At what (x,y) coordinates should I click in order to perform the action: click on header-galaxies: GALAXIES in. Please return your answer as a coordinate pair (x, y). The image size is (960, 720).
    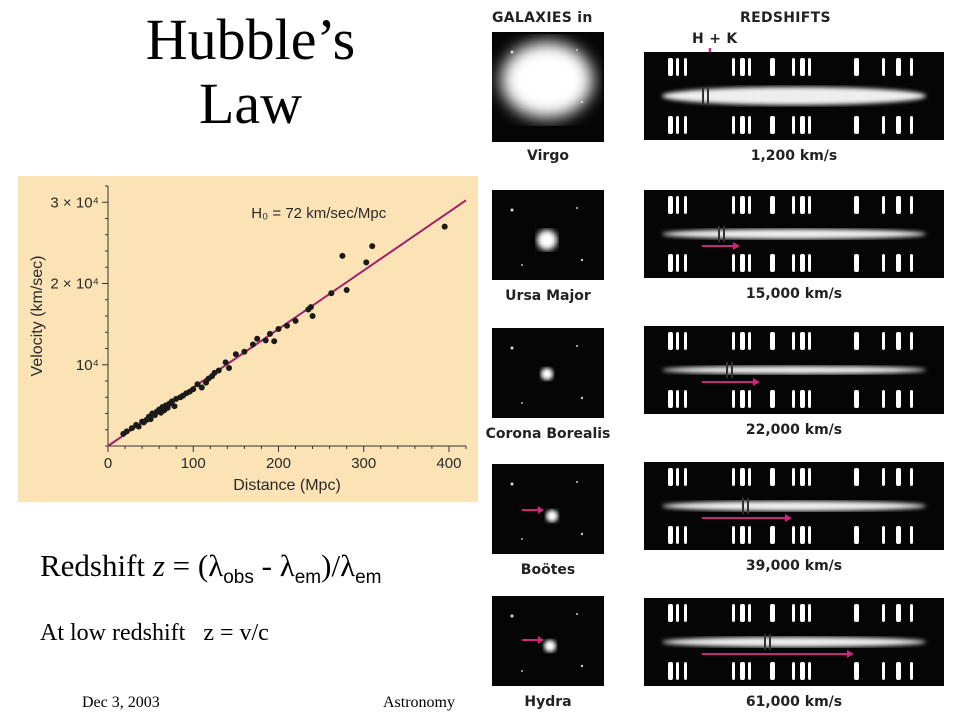
    Looking at the image, I should click on (542, 18).